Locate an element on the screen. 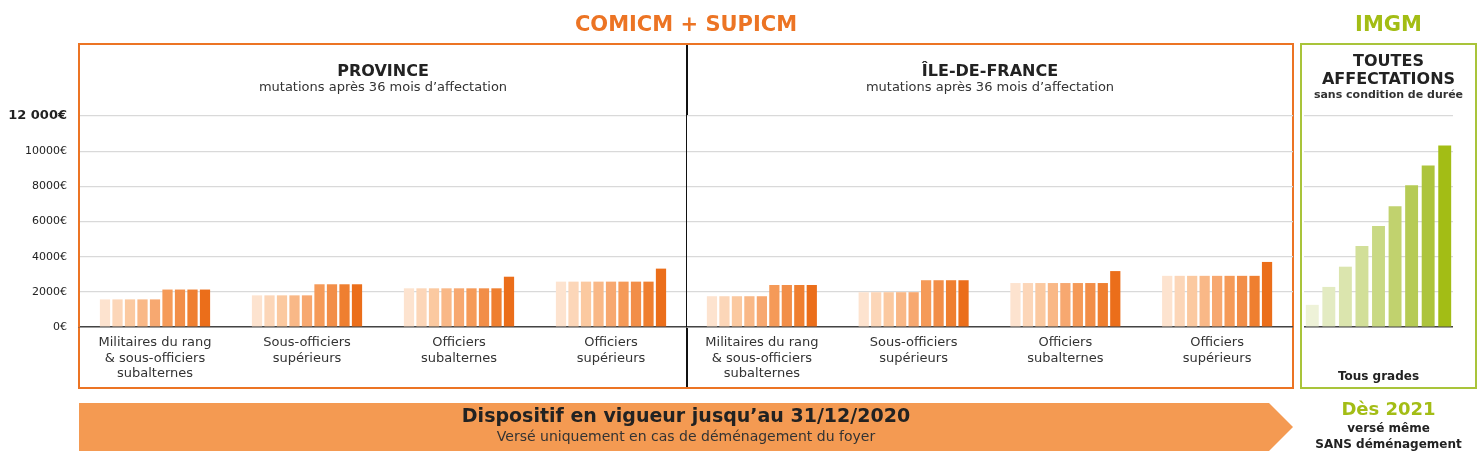 Image resolution: width=1483 pixels, height=453 pixels. x-axis-title: Tous grades is located at coordinates (1378, 375).